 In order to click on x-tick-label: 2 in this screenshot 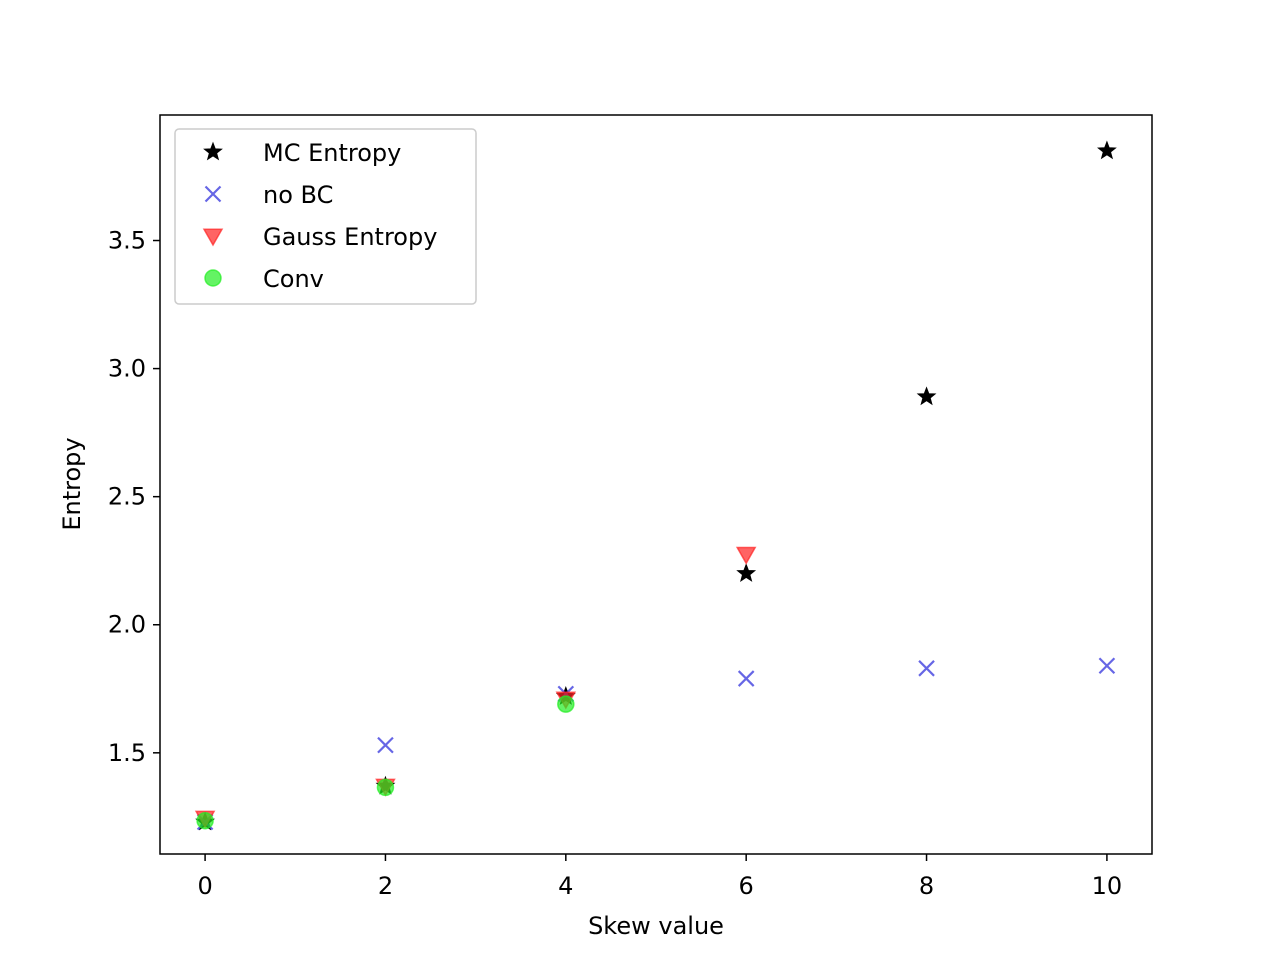, I will do `click(385, 886)`.